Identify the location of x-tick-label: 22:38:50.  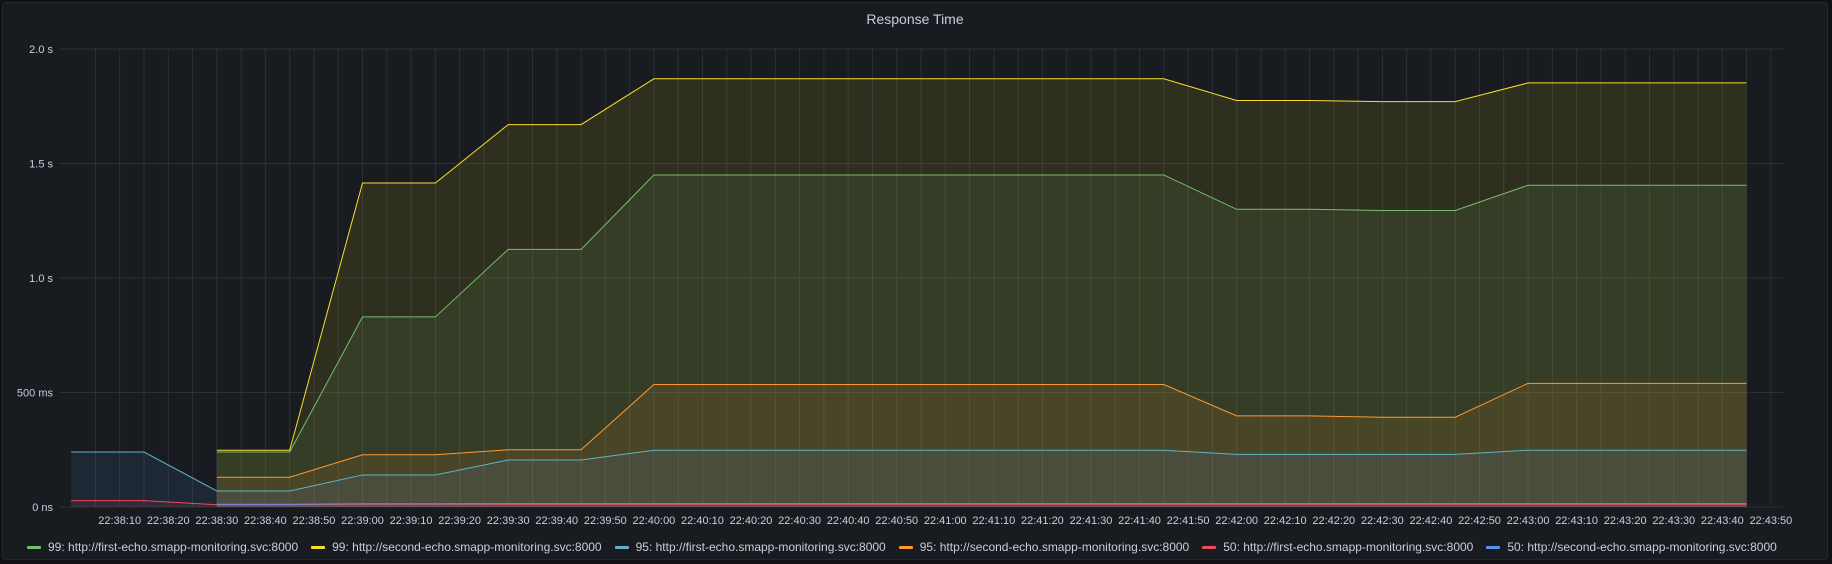
(314, 521).